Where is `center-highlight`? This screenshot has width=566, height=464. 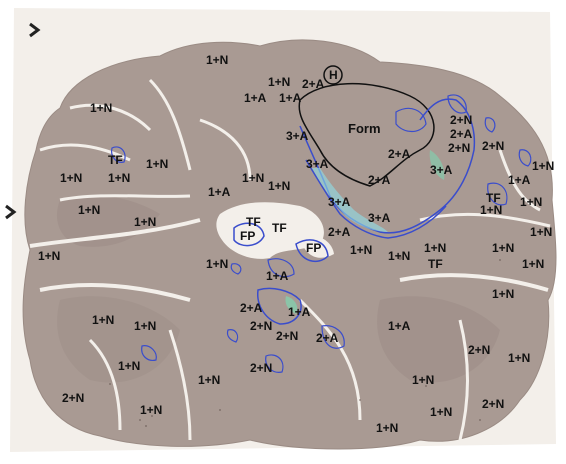
center-highlight is located at coordinates (291, 305).